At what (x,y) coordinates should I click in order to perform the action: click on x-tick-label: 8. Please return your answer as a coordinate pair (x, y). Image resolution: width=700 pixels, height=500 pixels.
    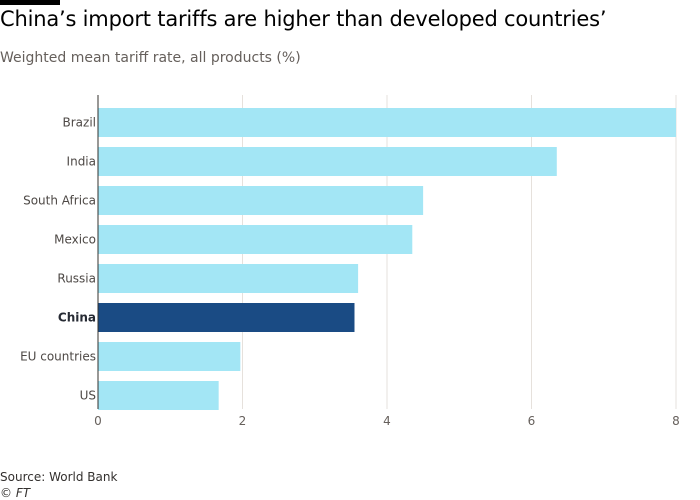
    Looking at the image, I should click on (676, 421).